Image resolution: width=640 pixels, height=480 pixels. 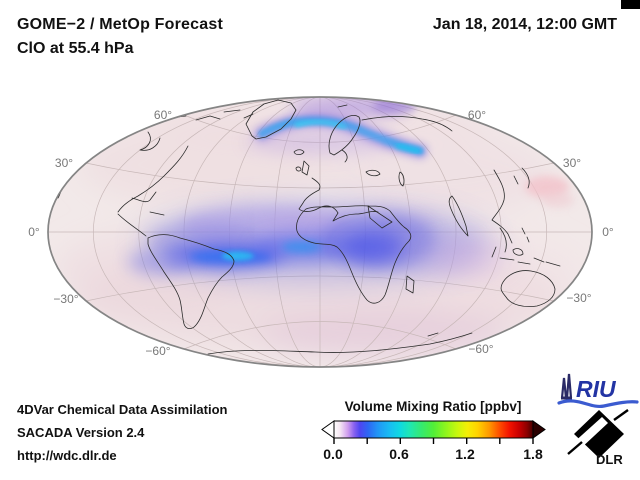 I want to click on riu-logo-text: RIU, so click(x=596, y=389).